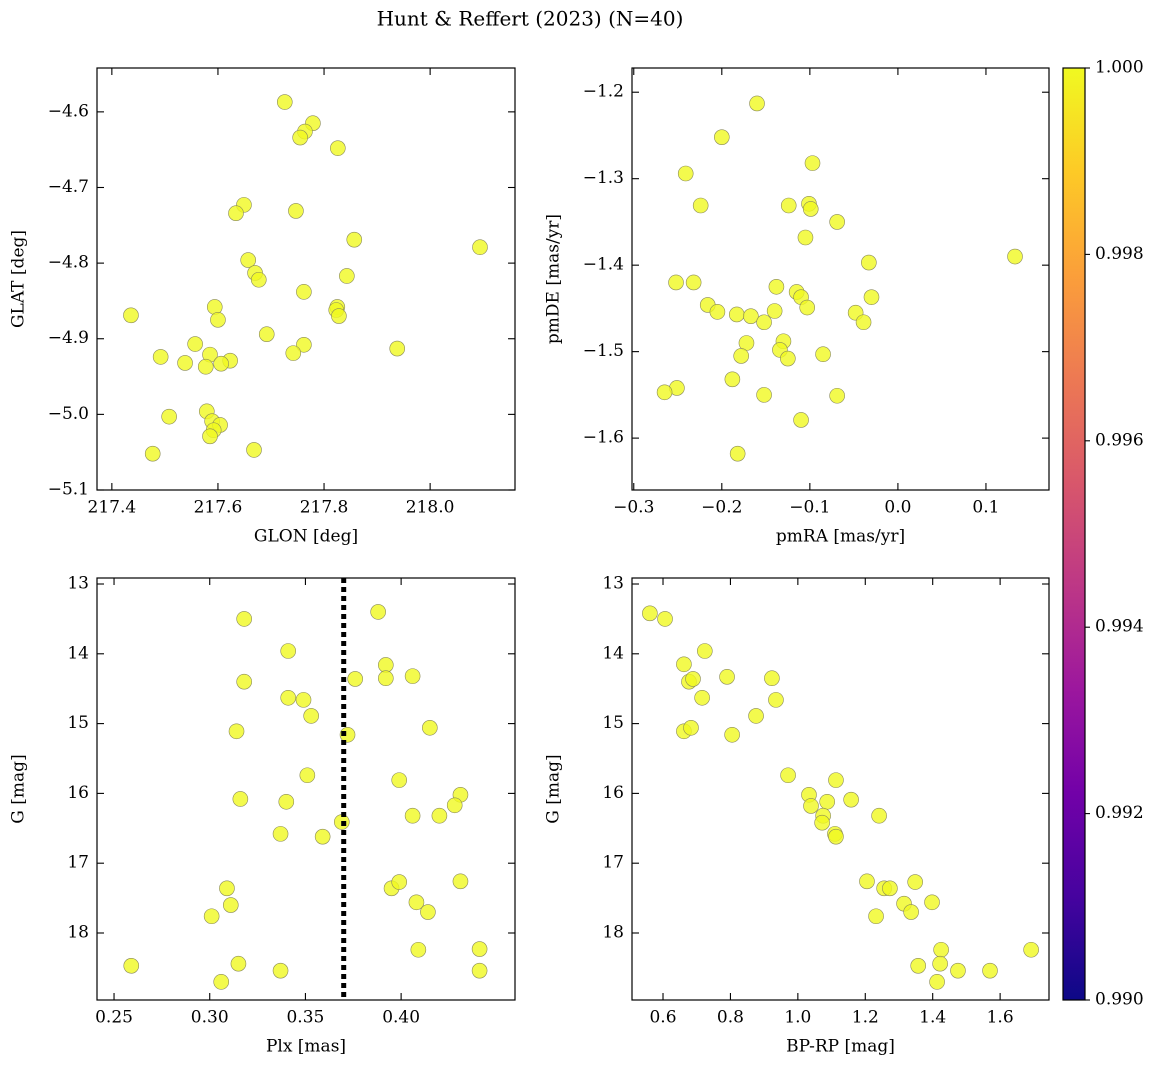 The width and height of the screenshot is (1161, 1067). I want to click on y-tick-label: −1.2, so click(603, 92).